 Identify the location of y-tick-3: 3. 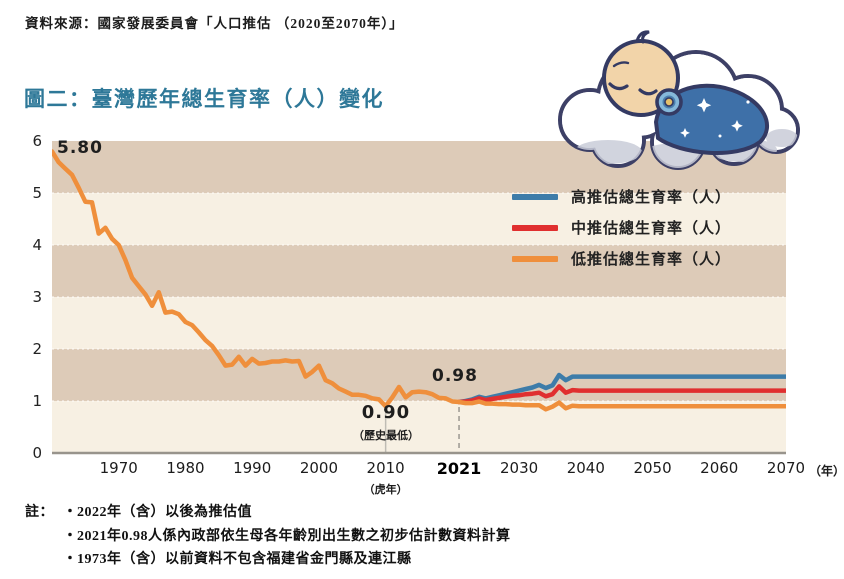
(37, 297).